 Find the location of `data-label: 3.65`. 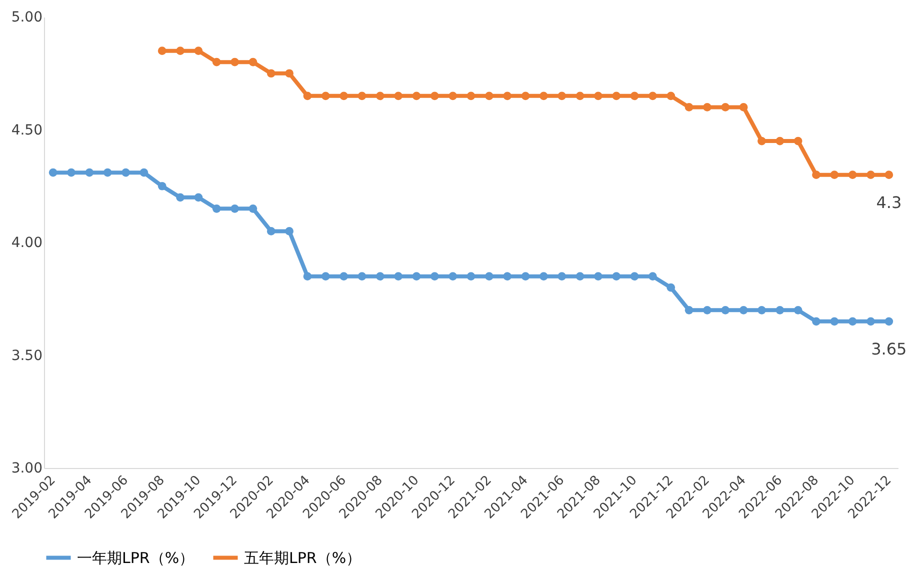

data-label: 3.65 is located at coordinates (889, 348).